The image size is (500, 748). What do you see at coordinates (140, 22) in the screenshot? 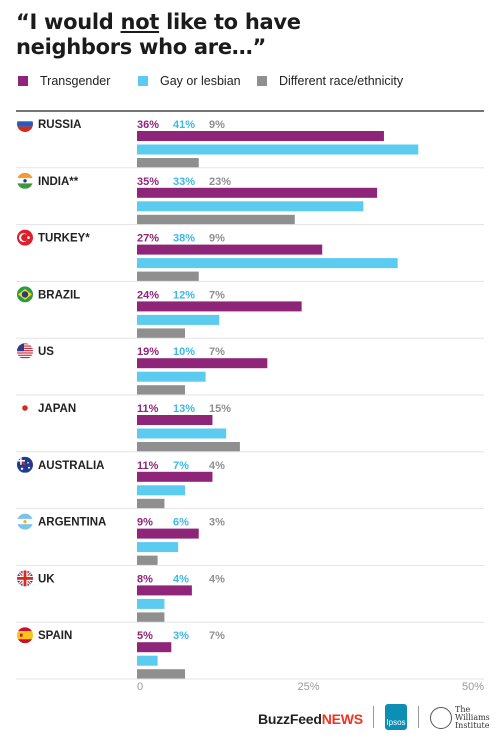
I see `title-underlined-word: not` at bounding box center [140, 22].